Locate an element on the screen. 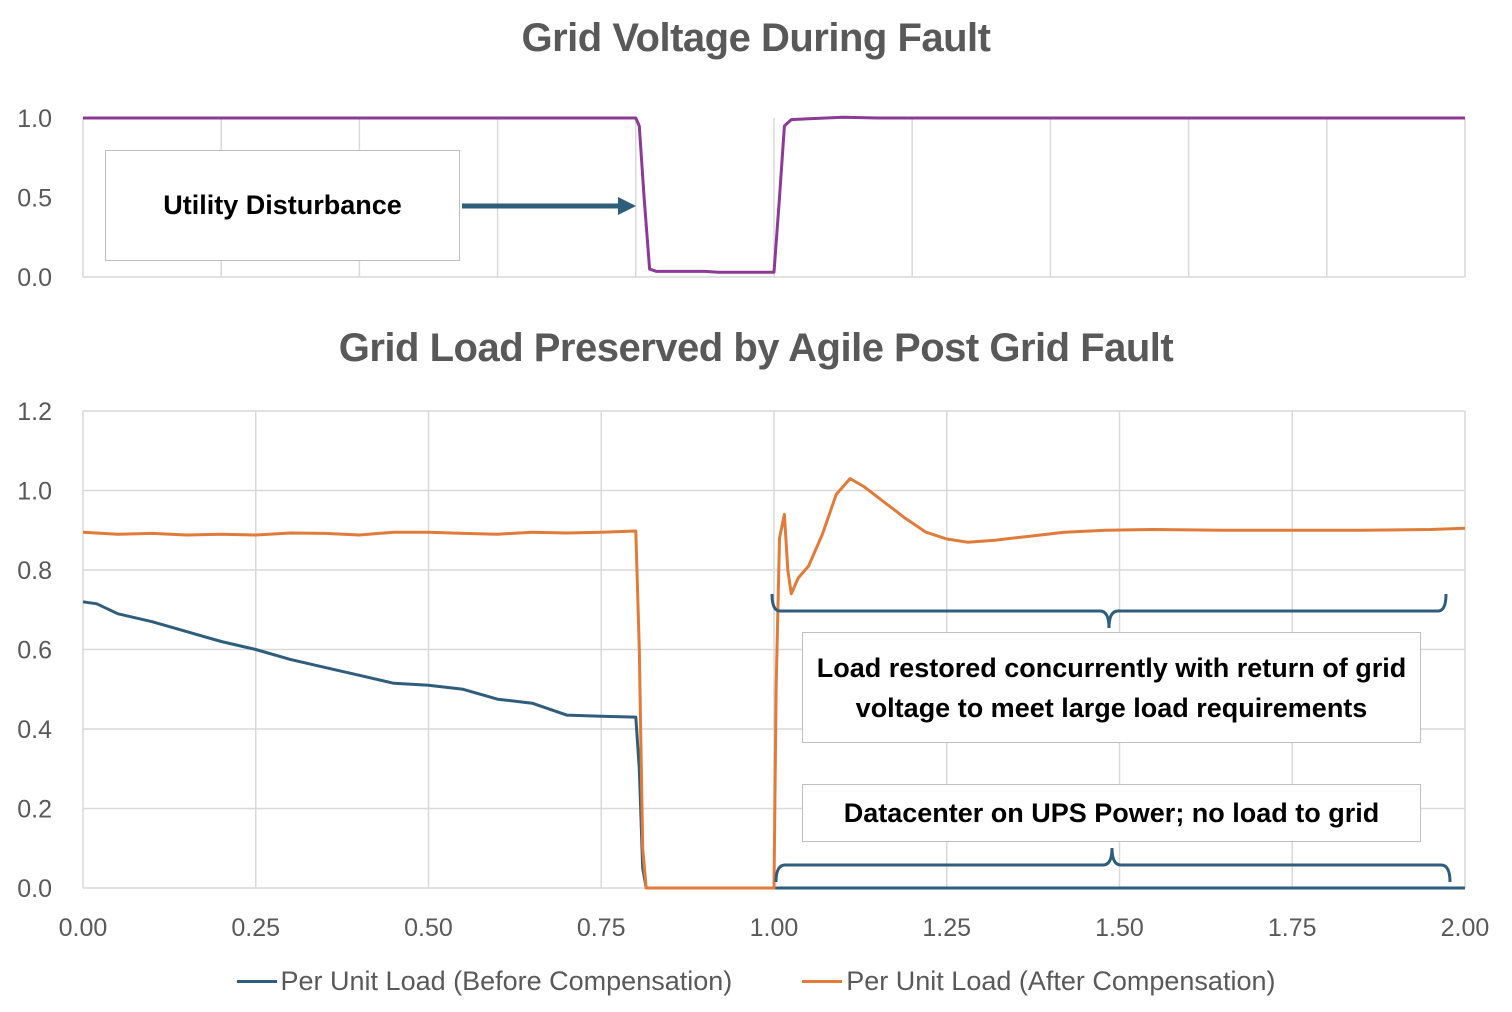  legend-label-before: Per Unit Load (Before Compensation) is located at coordinates (506, 981).